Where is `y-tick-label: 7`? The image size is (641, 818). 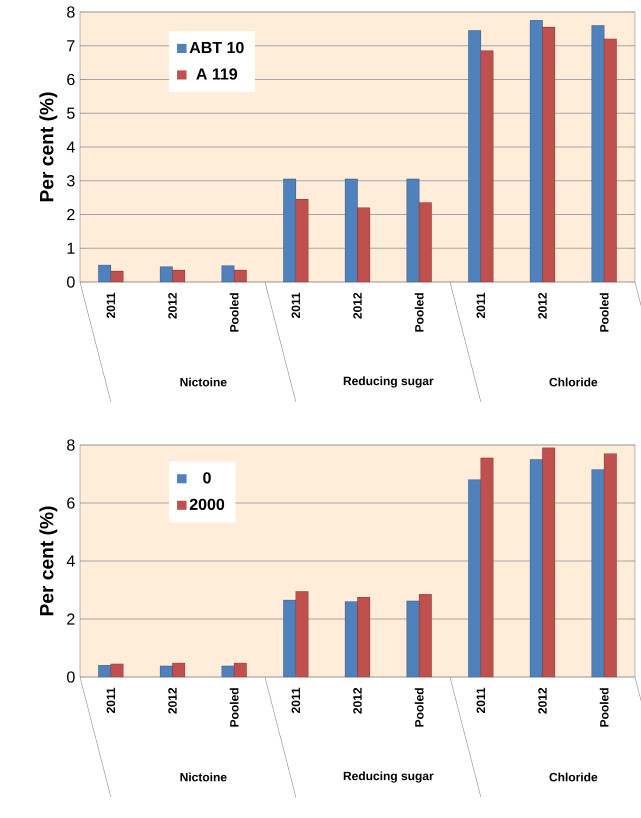 y-tick-label: 7 is located at coordinates (70, 46).